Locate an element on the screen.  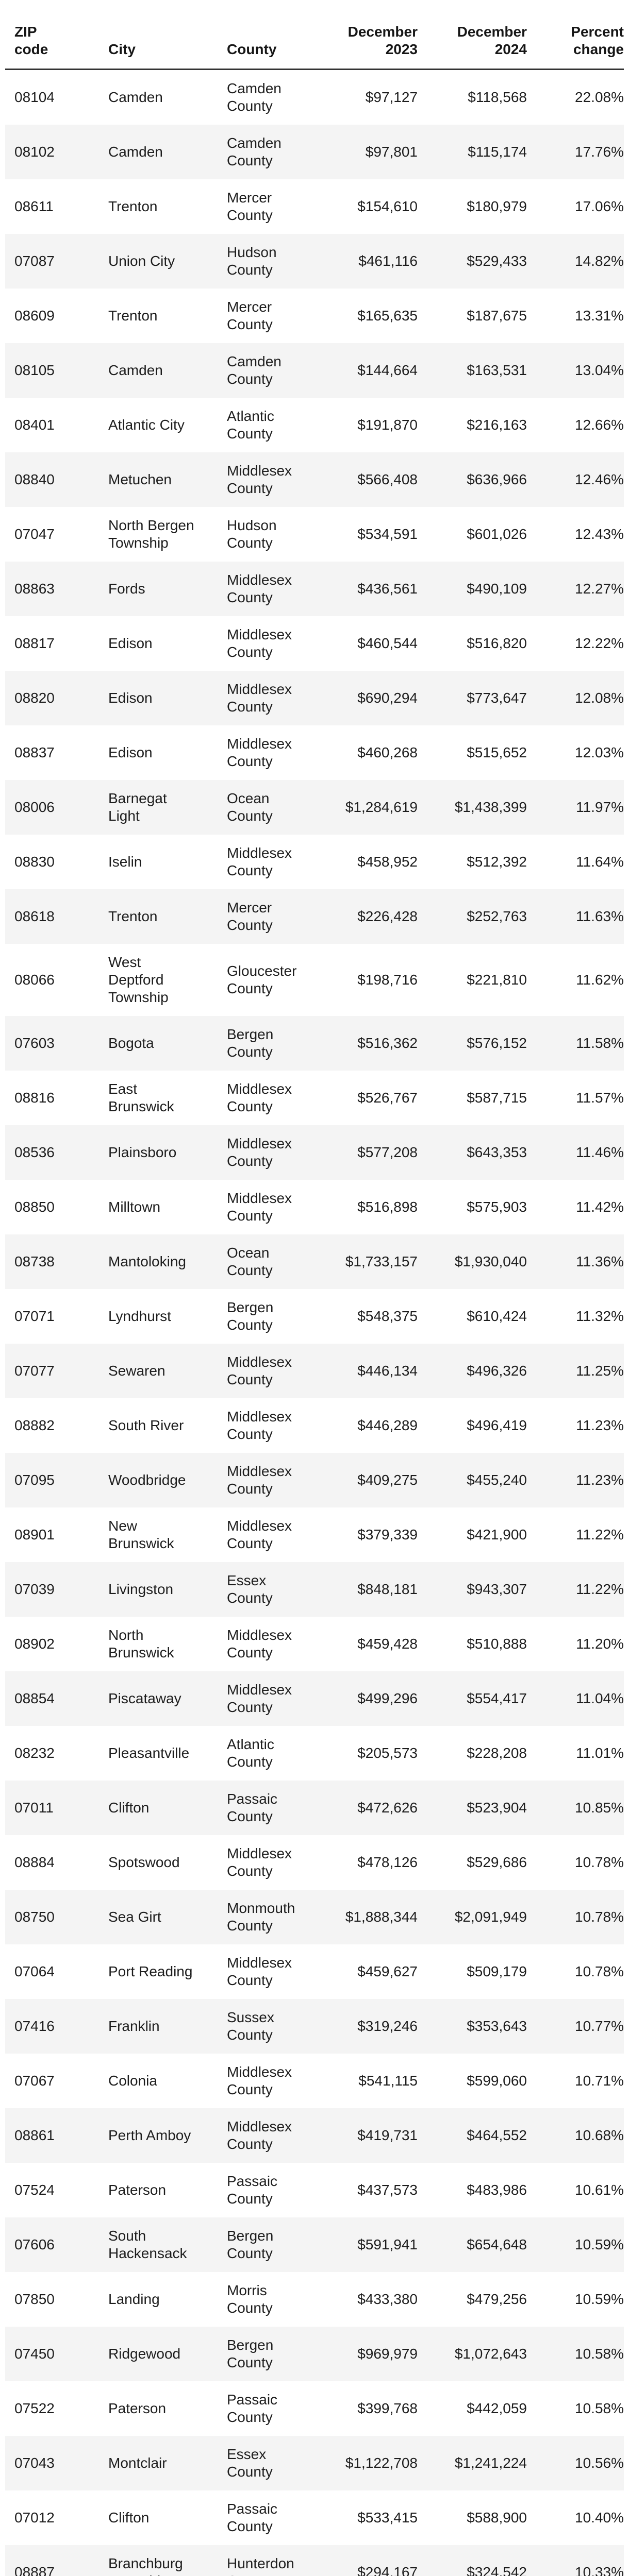
percent-change-cell: 11.36% is located at coordinates (600, 1261).